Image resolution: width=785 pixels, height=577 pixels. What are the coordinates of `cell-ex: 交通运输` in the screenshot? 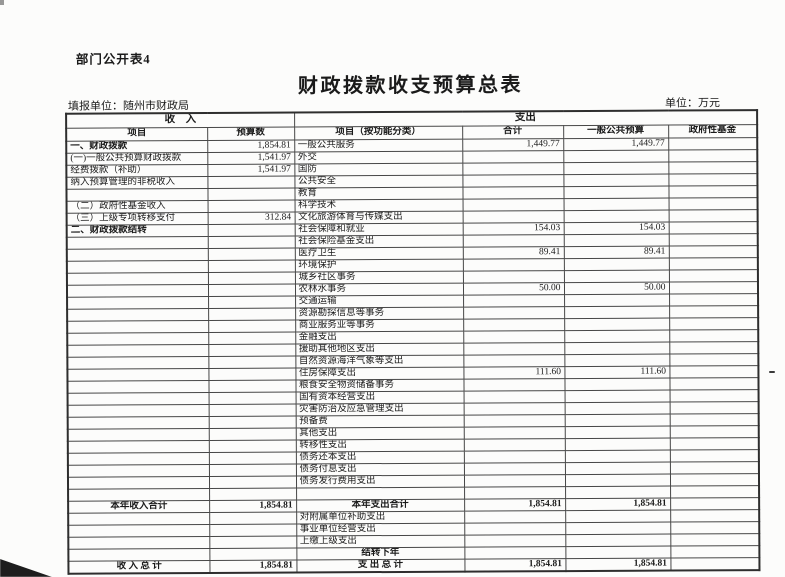 It's located at (379, 302).